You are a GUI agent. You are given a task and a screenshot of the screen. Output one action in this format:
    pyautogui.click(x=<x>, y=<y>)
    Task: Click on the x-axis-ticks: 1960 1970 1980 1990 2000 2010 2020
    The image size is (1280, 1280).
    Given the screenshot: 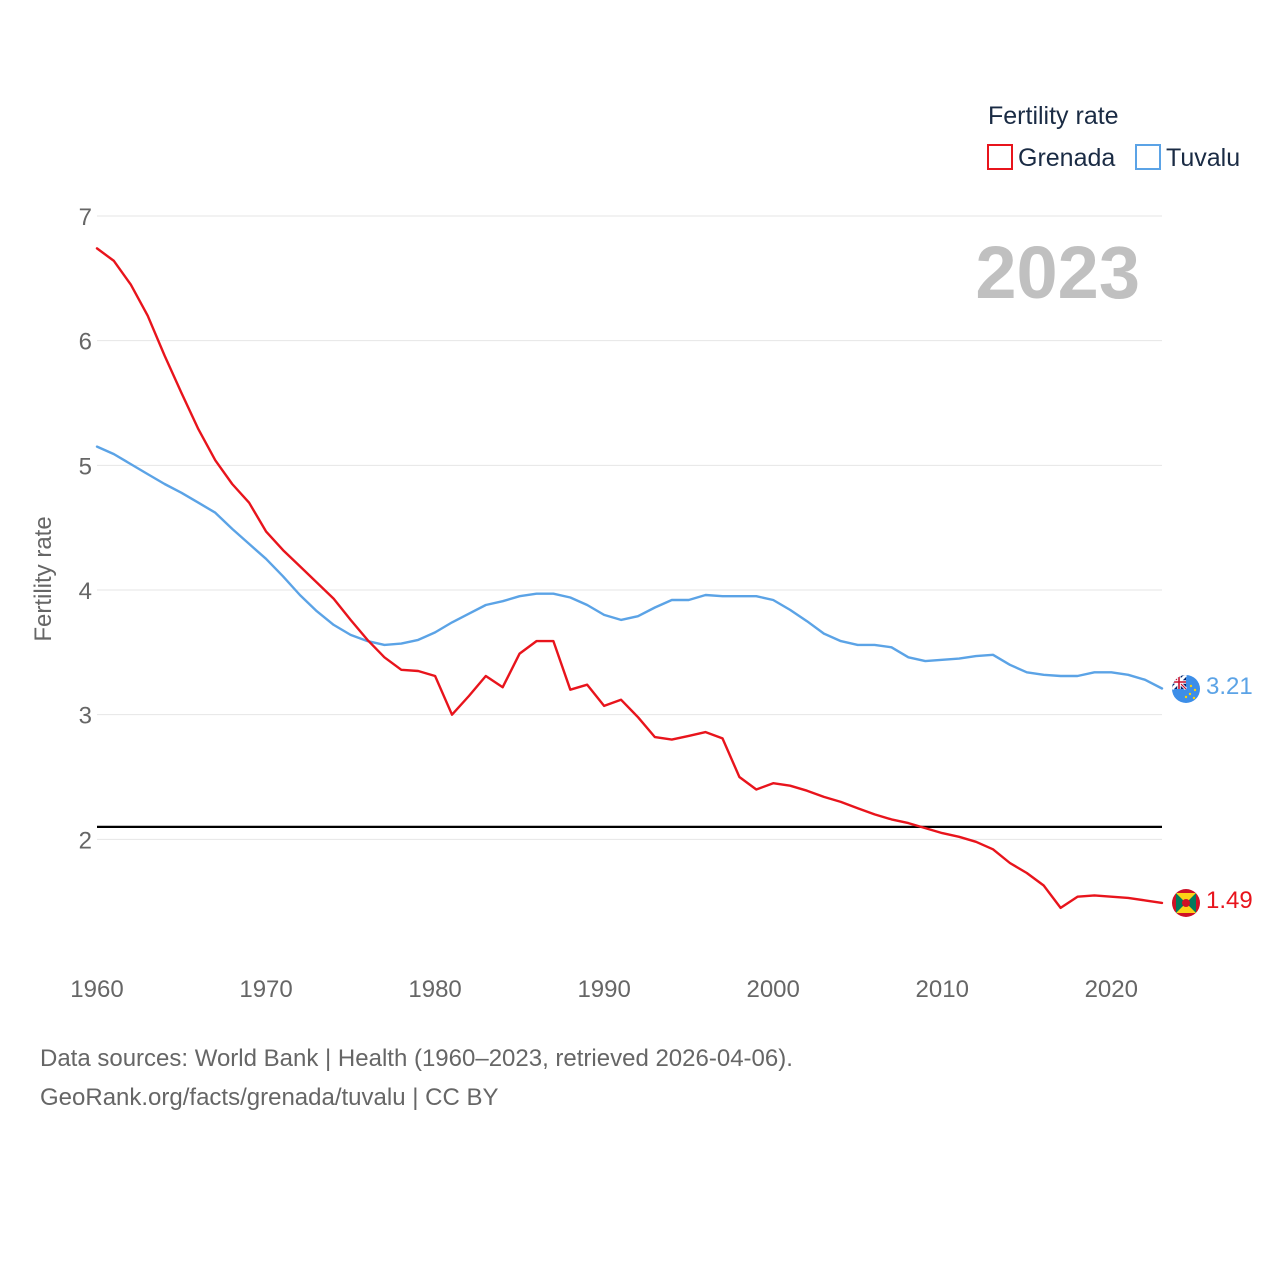 What is the action you would take?
    pyautogui.click(x=604, y=989)
    